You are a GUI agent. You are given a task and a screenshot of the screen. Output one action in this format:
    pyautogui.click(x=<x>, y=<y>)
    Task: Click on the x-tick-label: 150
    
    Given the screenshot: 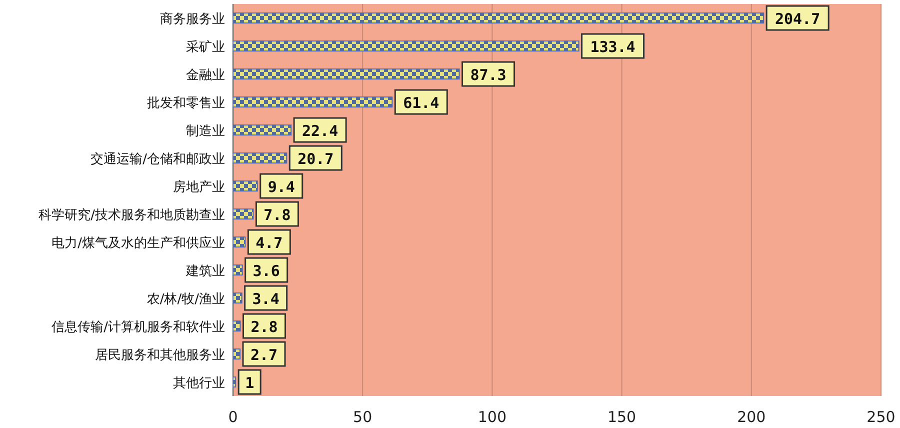 What is the action you would take?
    pyautogui.click(x=621, y=417)
    